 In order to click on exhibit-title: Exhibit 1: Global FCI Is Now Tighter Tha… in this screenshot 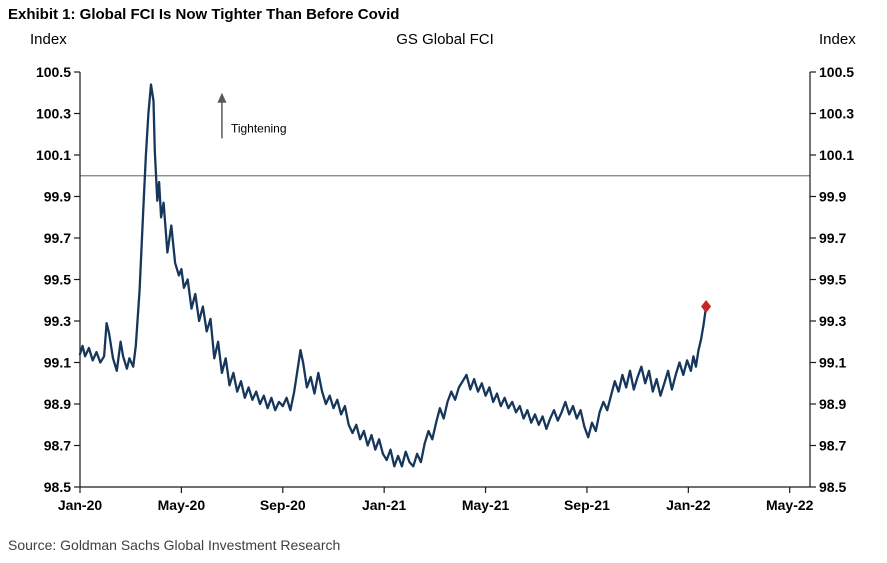, I will do `click(204, 14)`.